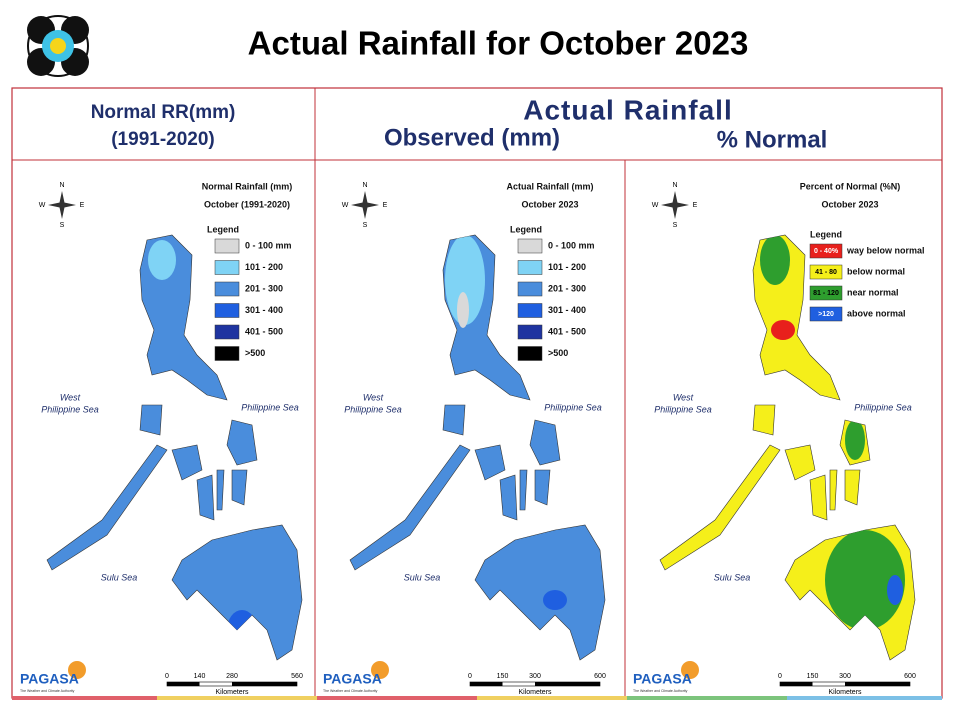 The image size is (960, 720). Describe the element at coordinates (535, 692) in the screenshot. I see `scale-unit: Kilometers` at that location.